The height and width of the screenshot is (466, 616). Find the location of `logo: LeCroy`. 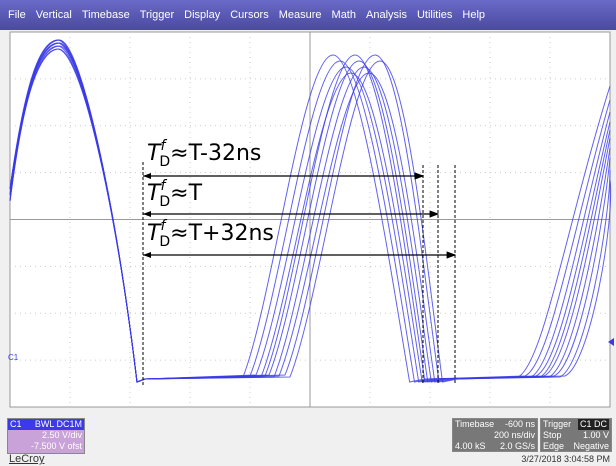

logo: LeCroy is located at coordinates (27, 459).